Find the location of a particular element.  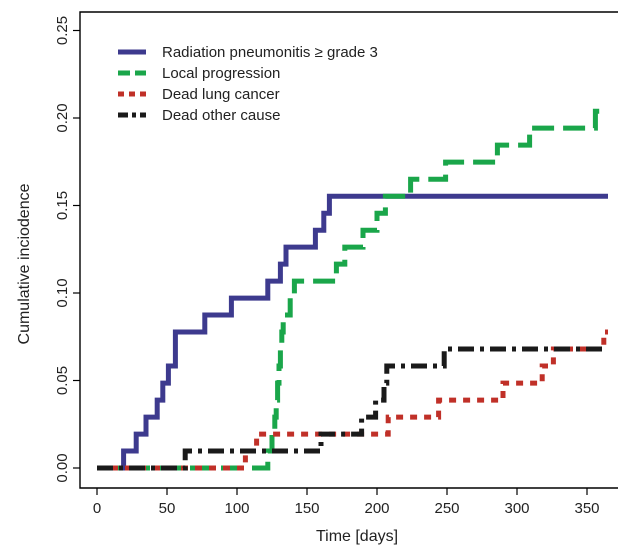

y-tick-label: 0.25 is located at coordinates (62, 30).